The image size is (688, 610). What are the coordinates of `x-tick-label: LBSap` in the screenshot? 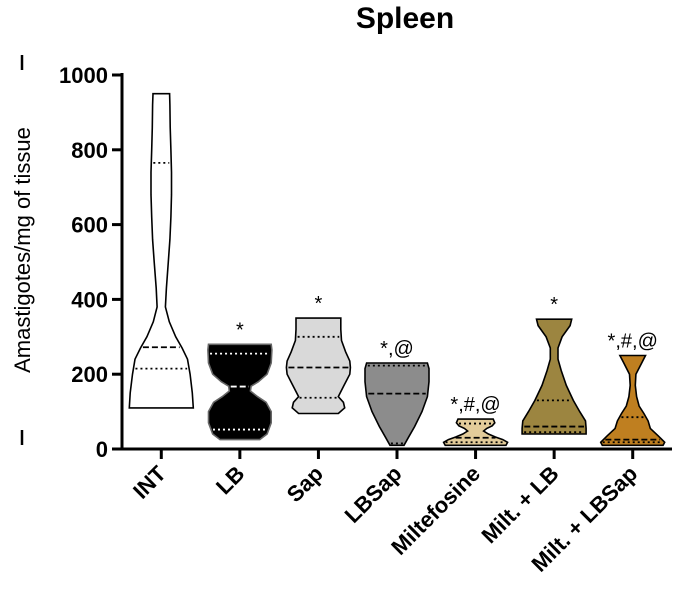 It's located at (373, 494).